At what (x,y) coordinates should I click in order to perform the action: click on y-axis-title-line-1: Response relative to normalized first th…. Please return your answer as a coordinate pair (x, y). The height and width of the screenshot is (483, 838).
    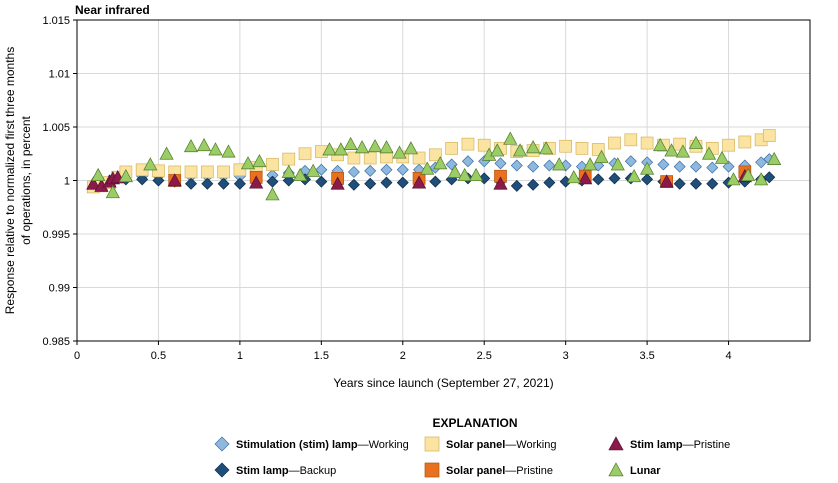
    Looking at the image, I should click on (10, 180).